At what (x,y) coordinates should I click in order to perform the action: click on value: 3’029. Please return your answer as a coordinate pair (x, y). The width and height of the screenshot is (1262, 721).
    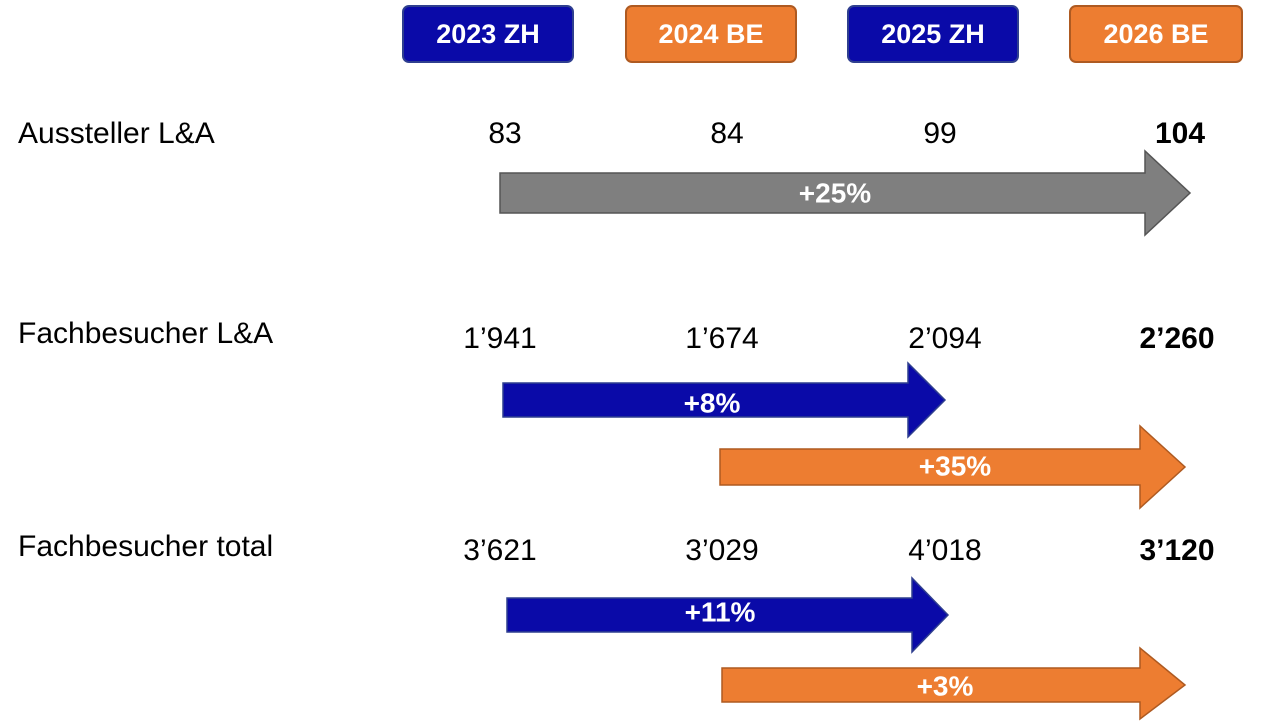
    Looking at the image, I should click on (721, 550).